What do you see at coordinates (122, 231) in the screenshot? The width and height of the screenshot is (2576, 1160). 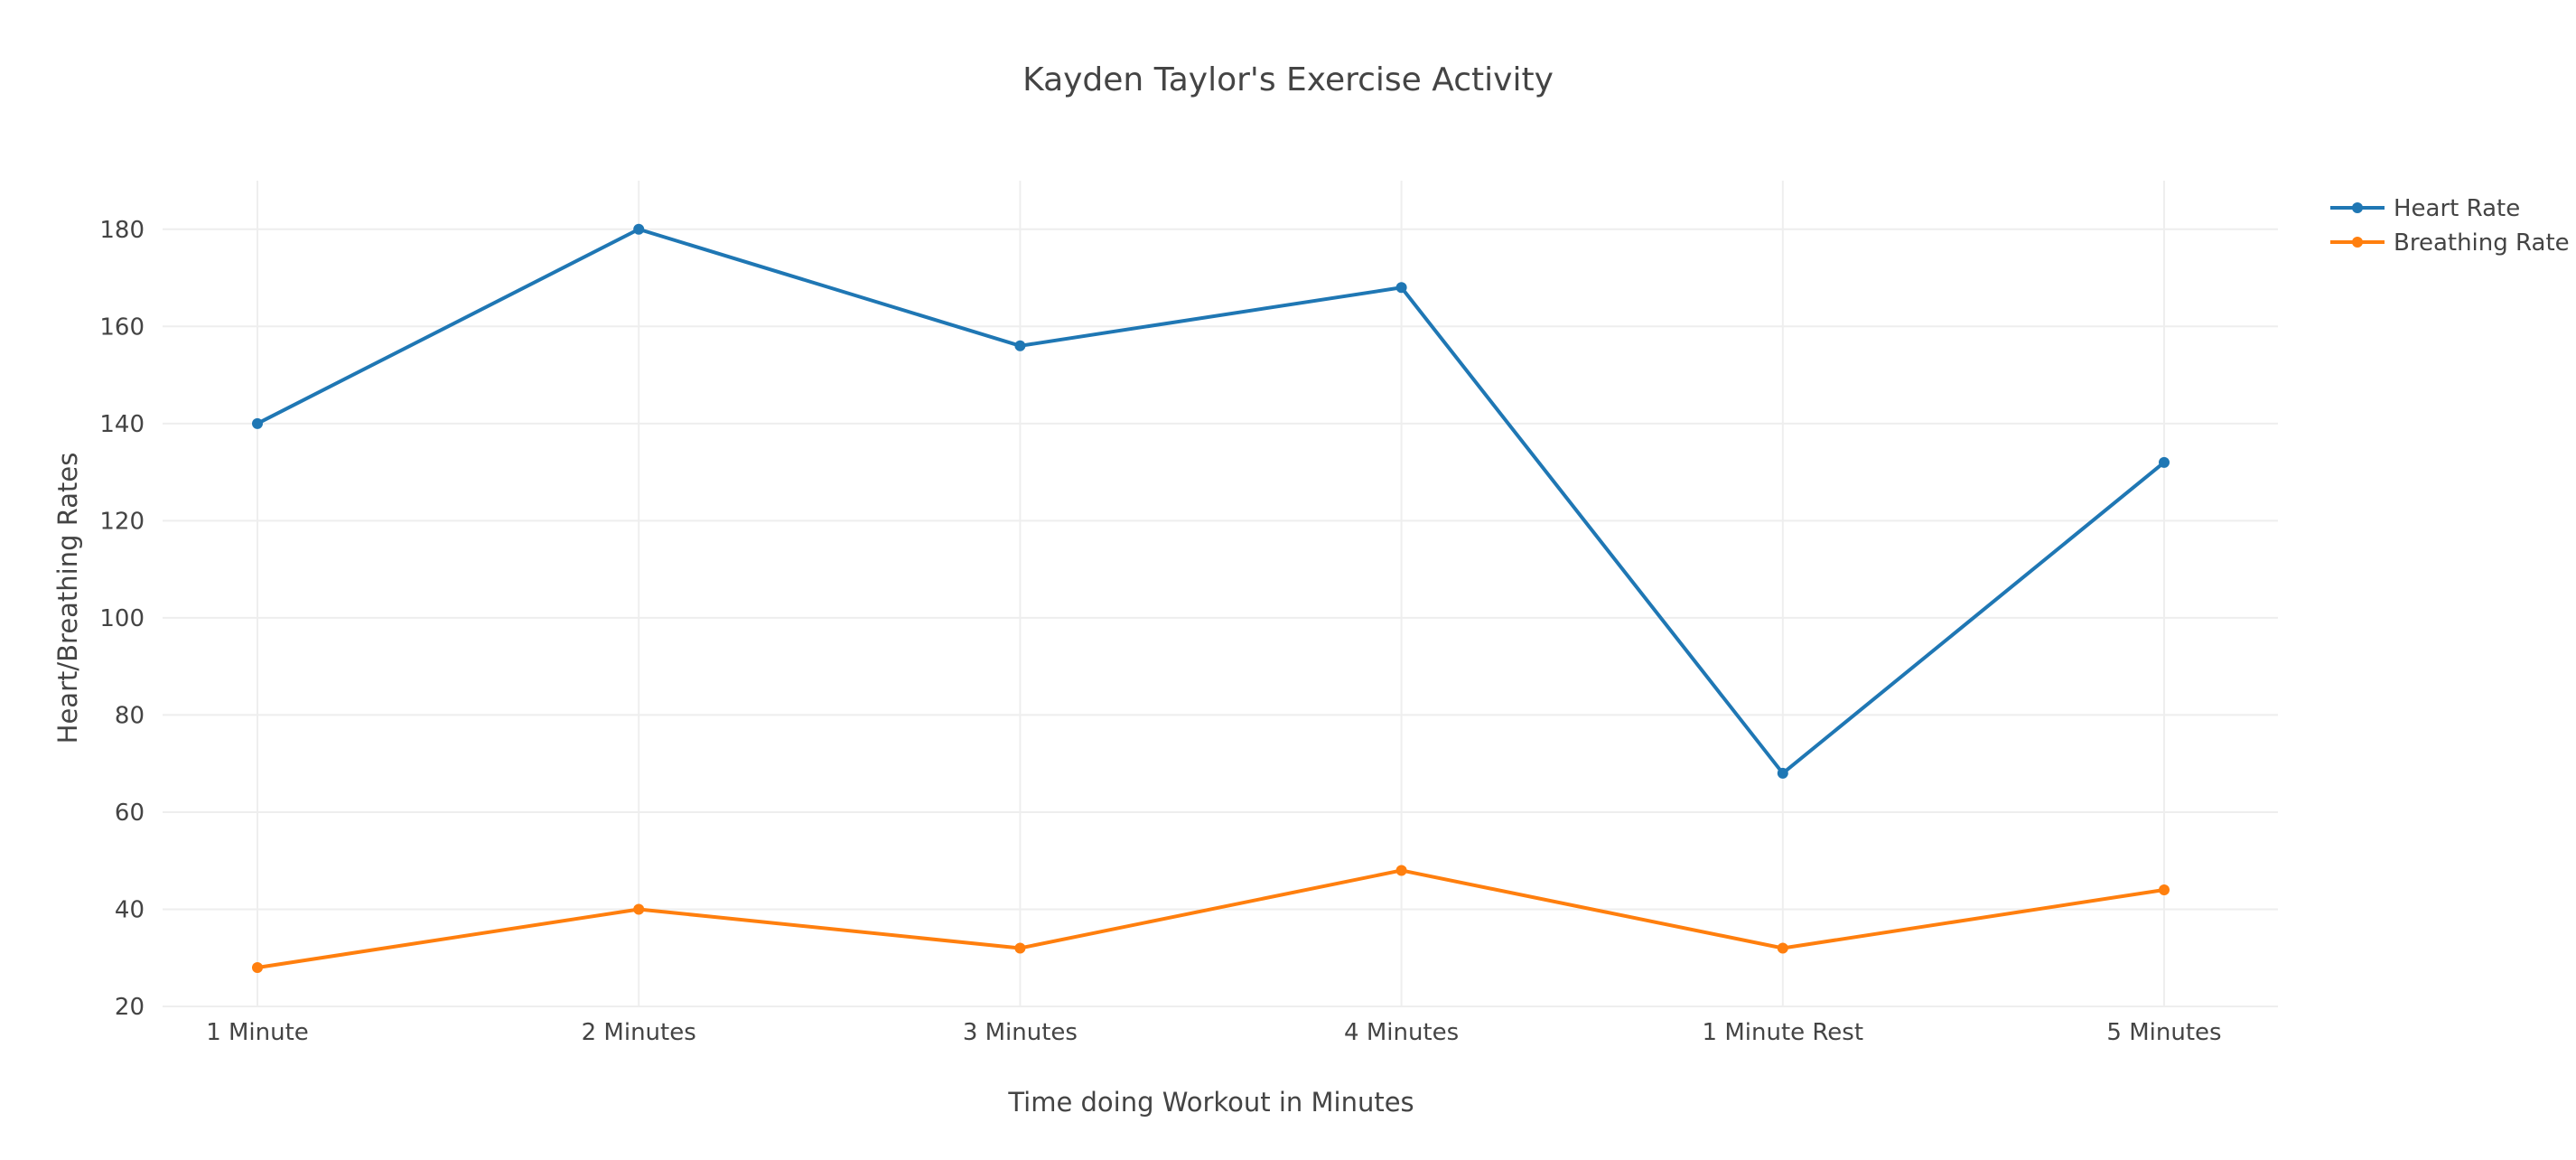 I see `y-tick-label: 180` at bounding box center [122, 231].